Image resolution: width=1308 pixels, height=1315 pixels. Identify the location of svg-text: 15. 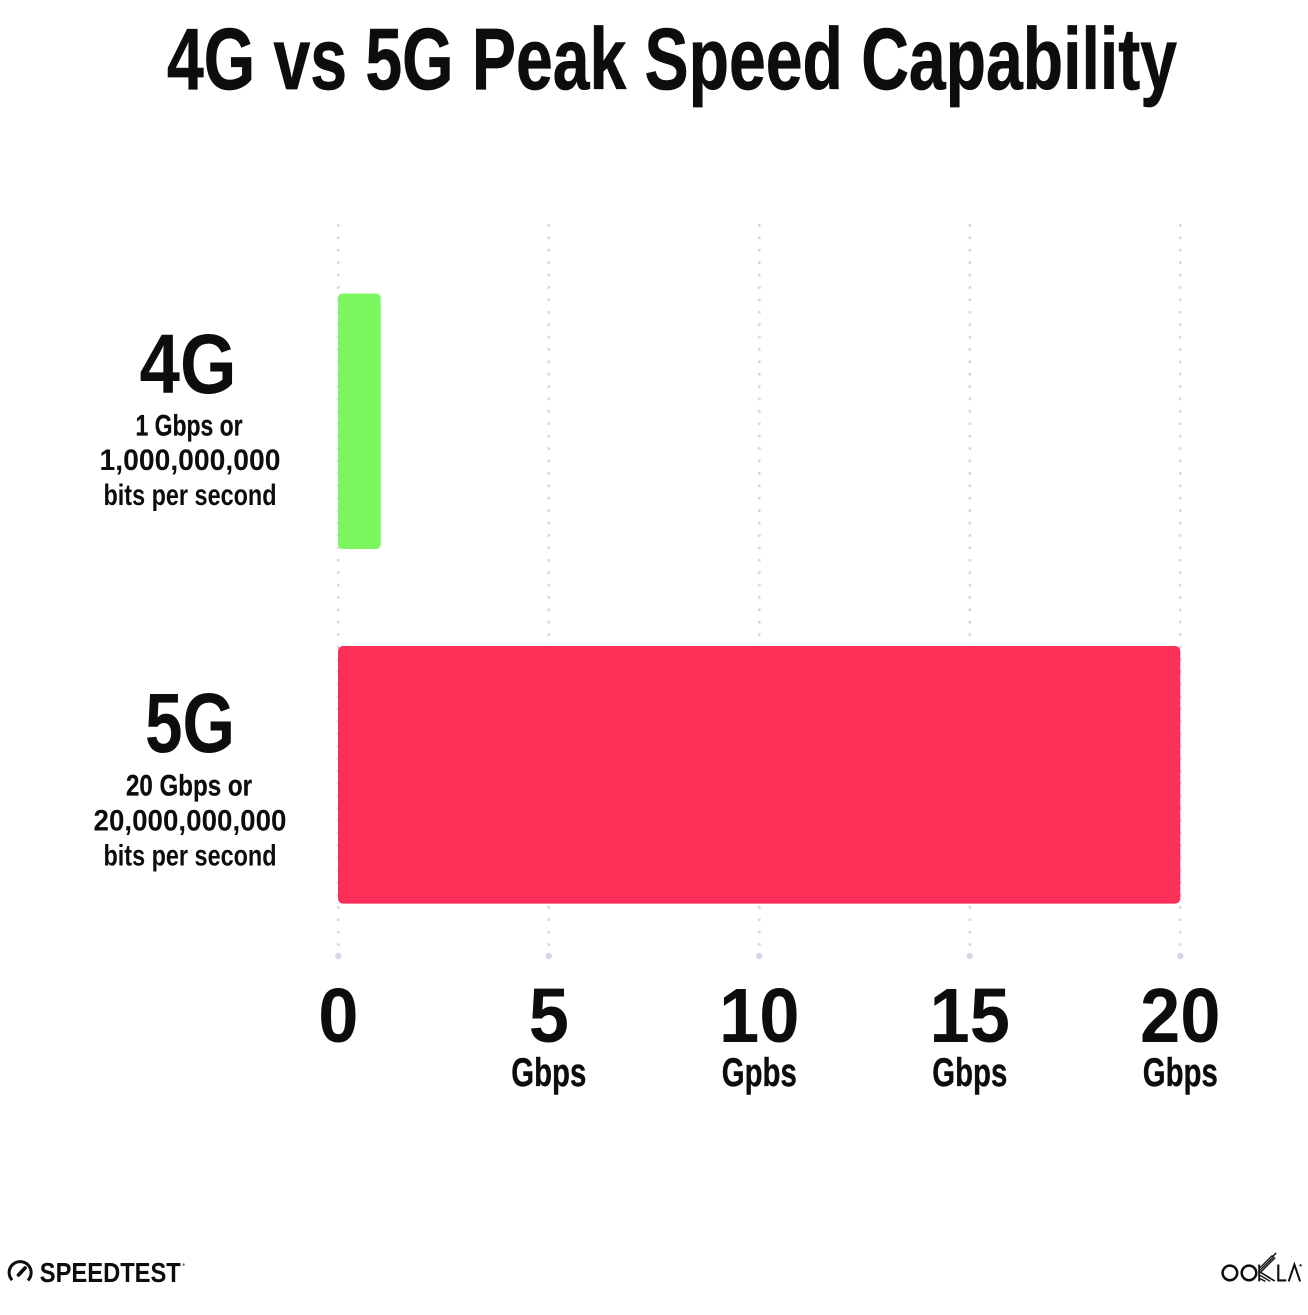
(970, 1016).